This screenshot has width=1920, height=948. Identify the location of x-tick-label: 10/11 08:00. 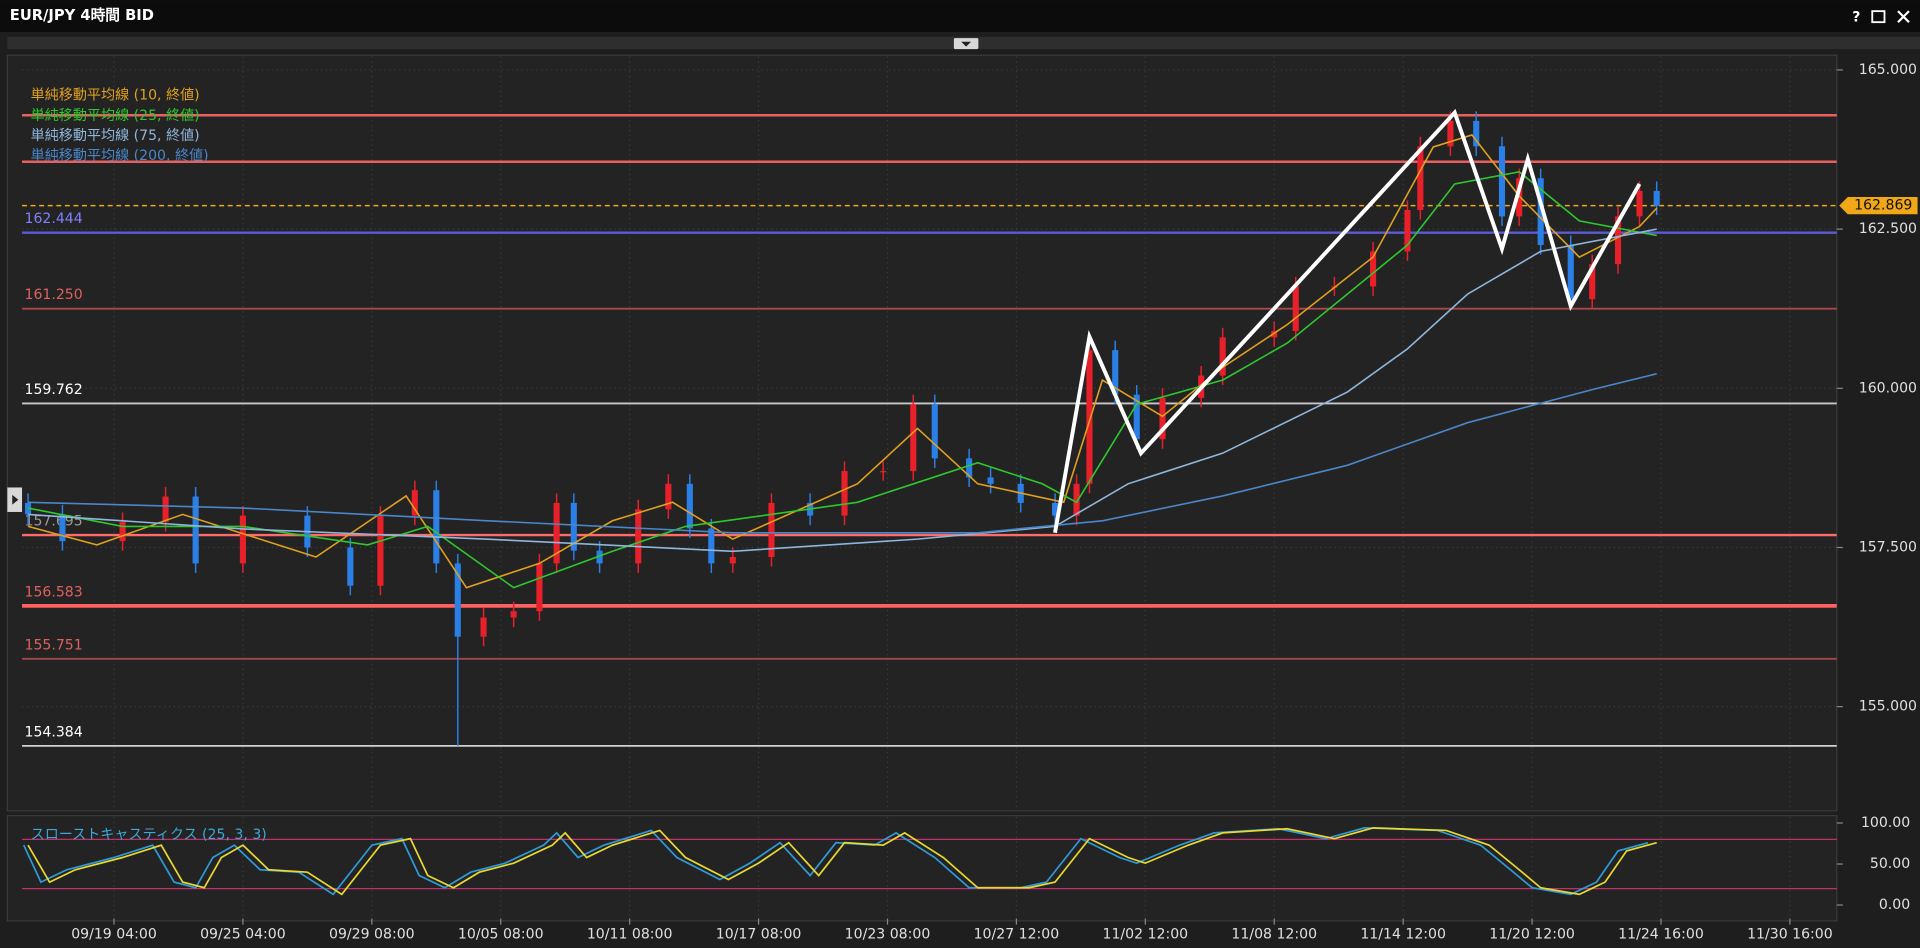
(630, 934).